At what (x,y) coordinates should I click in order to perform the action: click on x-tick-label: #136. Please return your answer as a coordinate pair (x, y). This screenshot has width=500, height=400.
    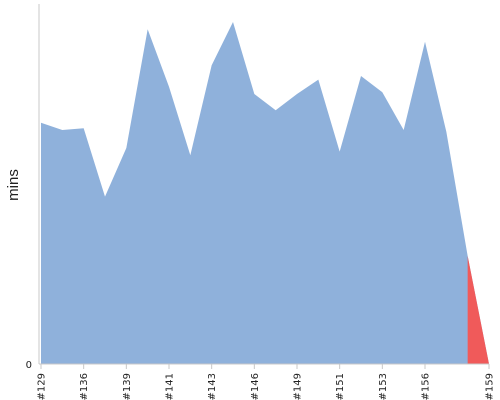
    Looking at the image, I should click on (84, 386).